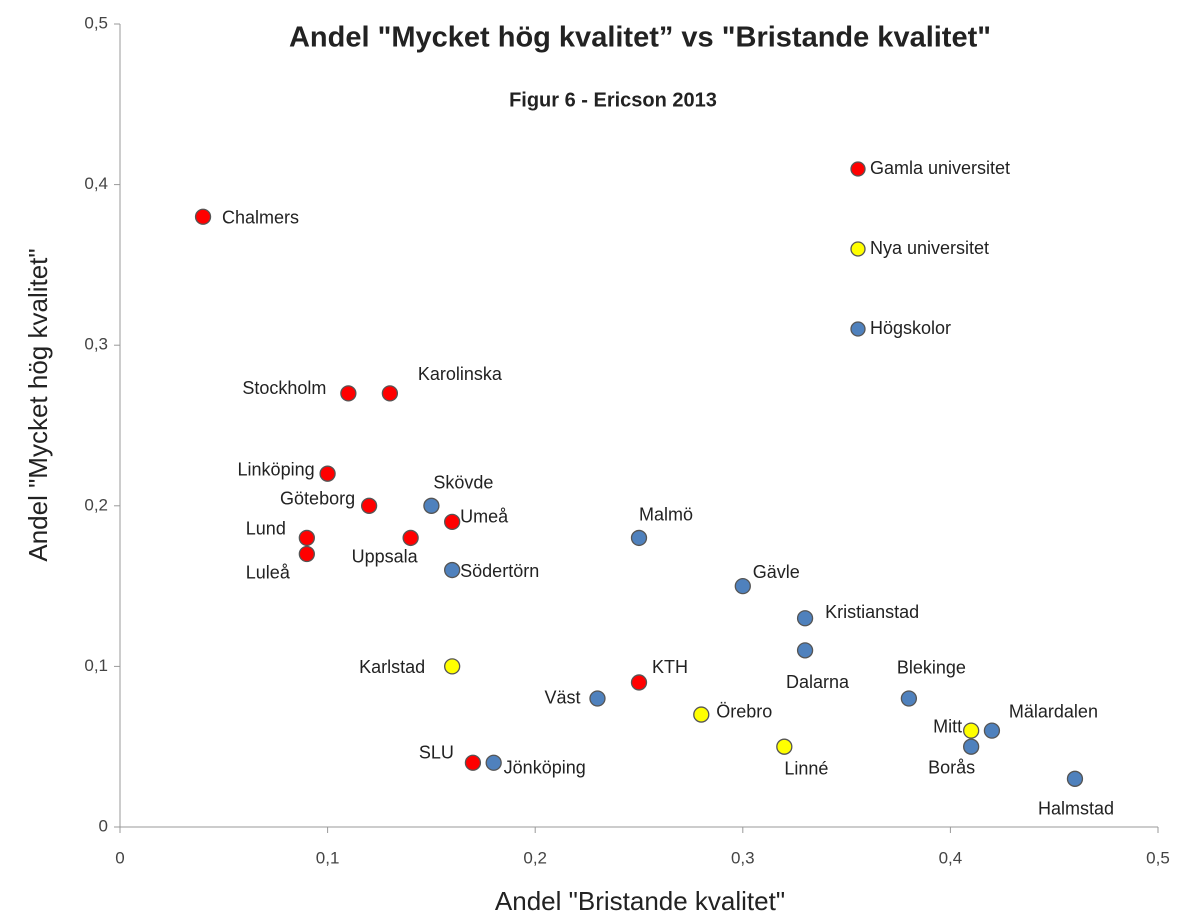 This screenshot has width=1179, height=918. What do you see at coordinates (463, 483) in the screenshot?
I see `point-label: Skövde` at bounding box center [463, 483].